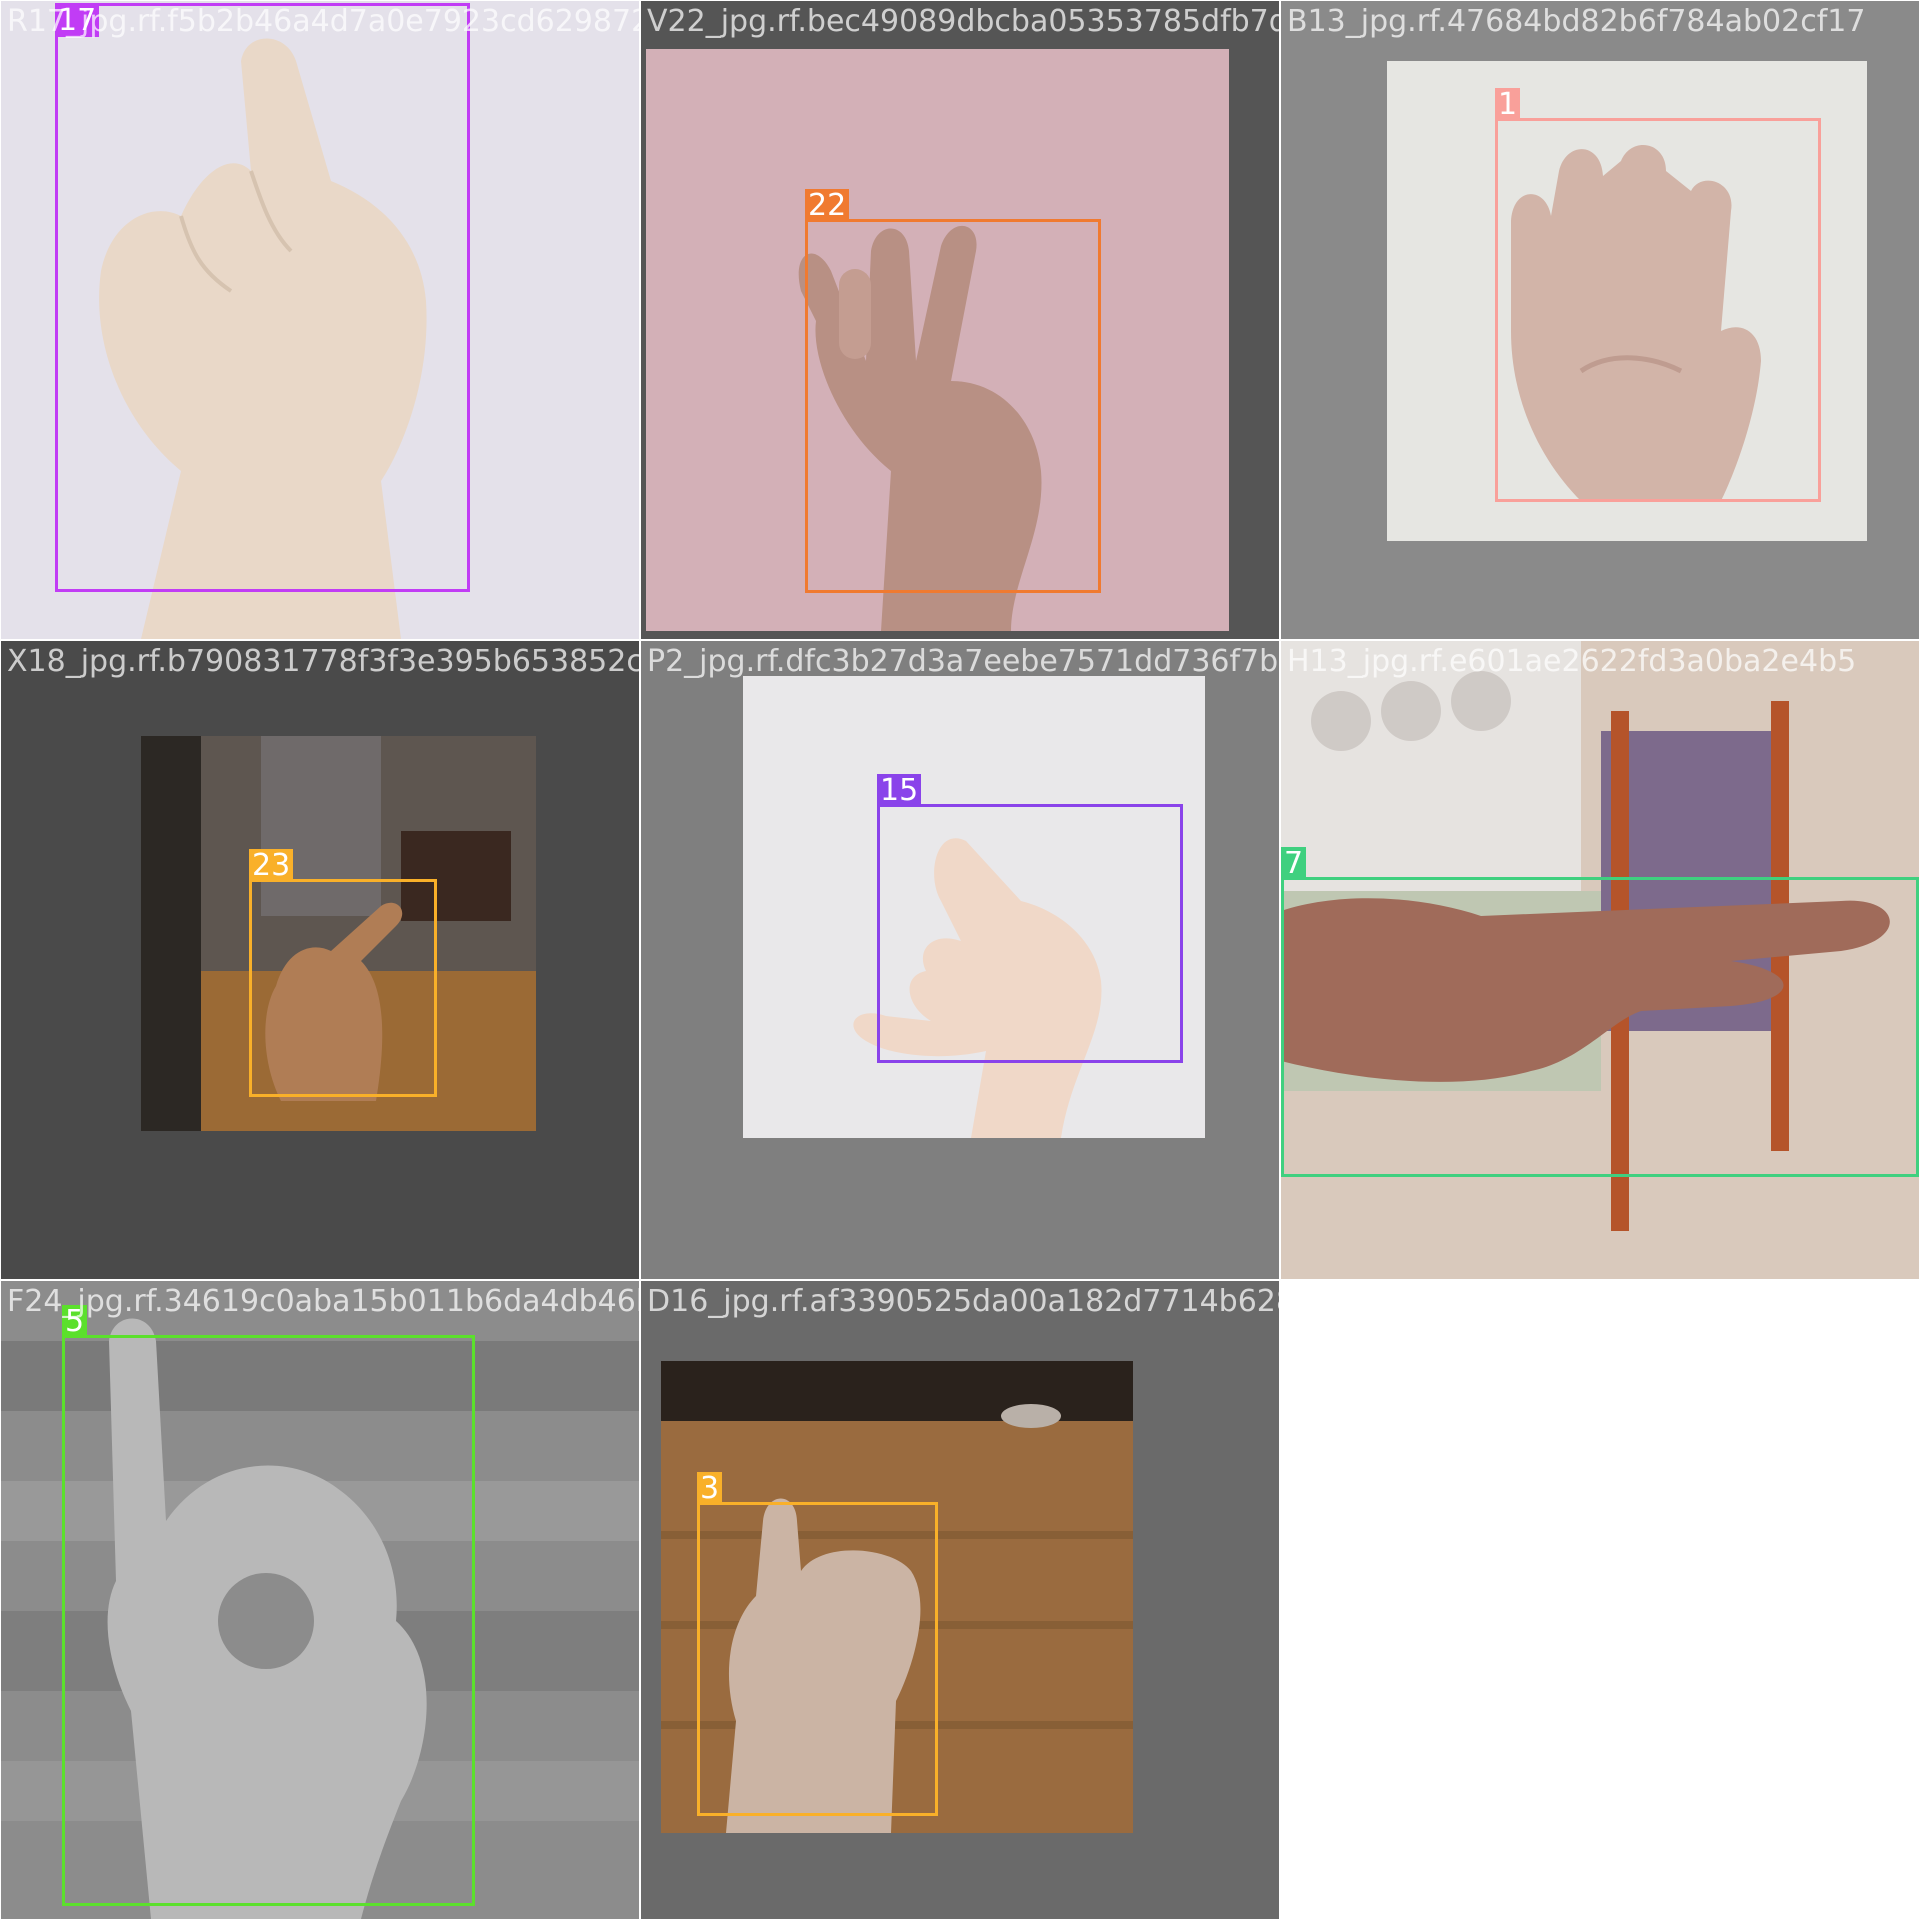 The height and width of the screenshot is (1920, 1920). I want to click on tile-h13: H13_jpg.rf.e601ae2622fd3a0ba2e4b5 7, so click(1600, 960).